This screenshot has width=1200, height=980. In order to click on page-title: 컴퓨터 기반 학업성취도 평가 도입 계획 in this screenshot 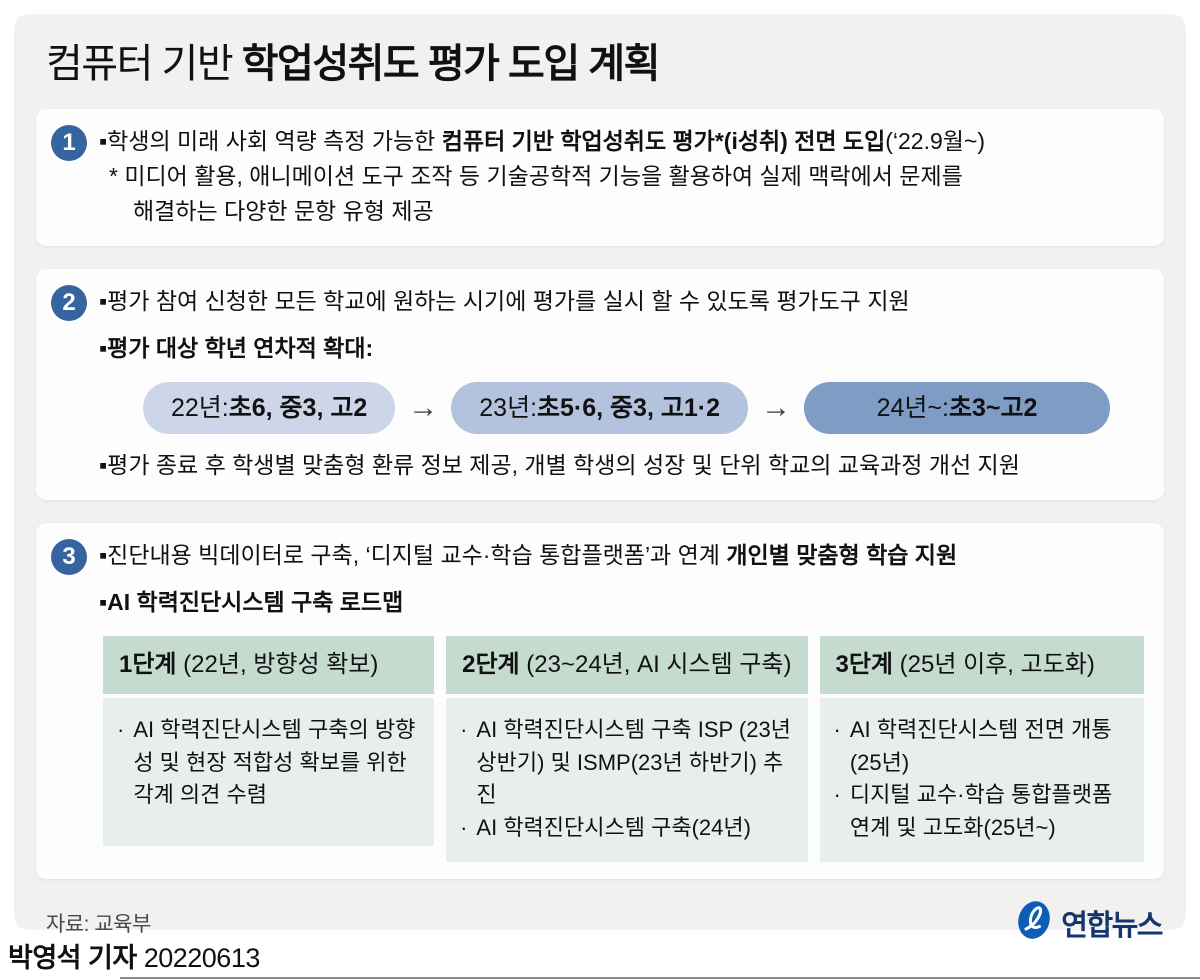, I will do `click(600, 50)`.